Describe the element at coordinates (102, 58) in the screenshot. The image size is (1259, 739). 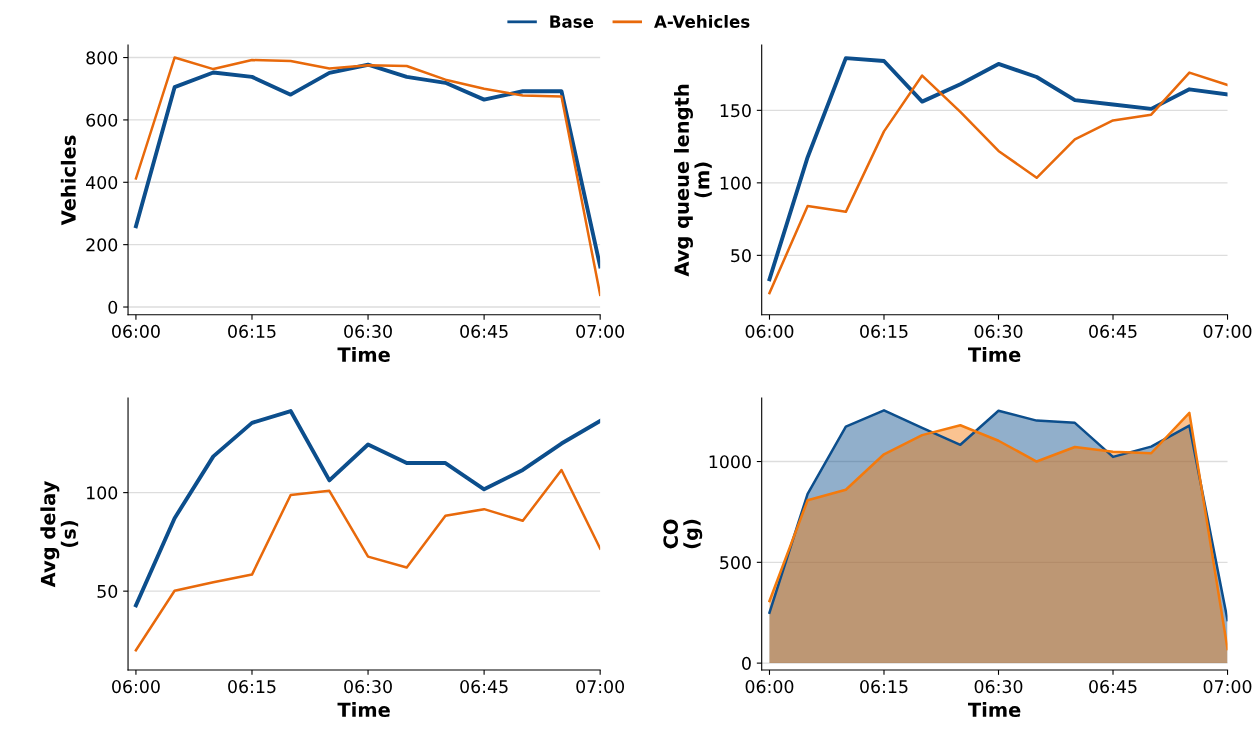
I see `y-tick-label: 800` at that location.